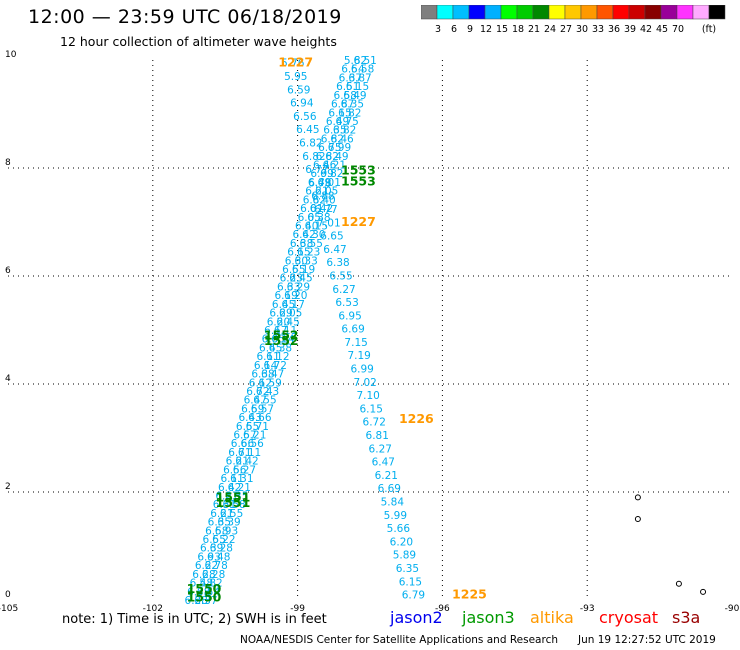 Image resolution: width=740 pixels, height=650 pixels. Describe the element at coordinates (342, 139) in the screenshot. I see `wave-height-point: 6.46` at that location.